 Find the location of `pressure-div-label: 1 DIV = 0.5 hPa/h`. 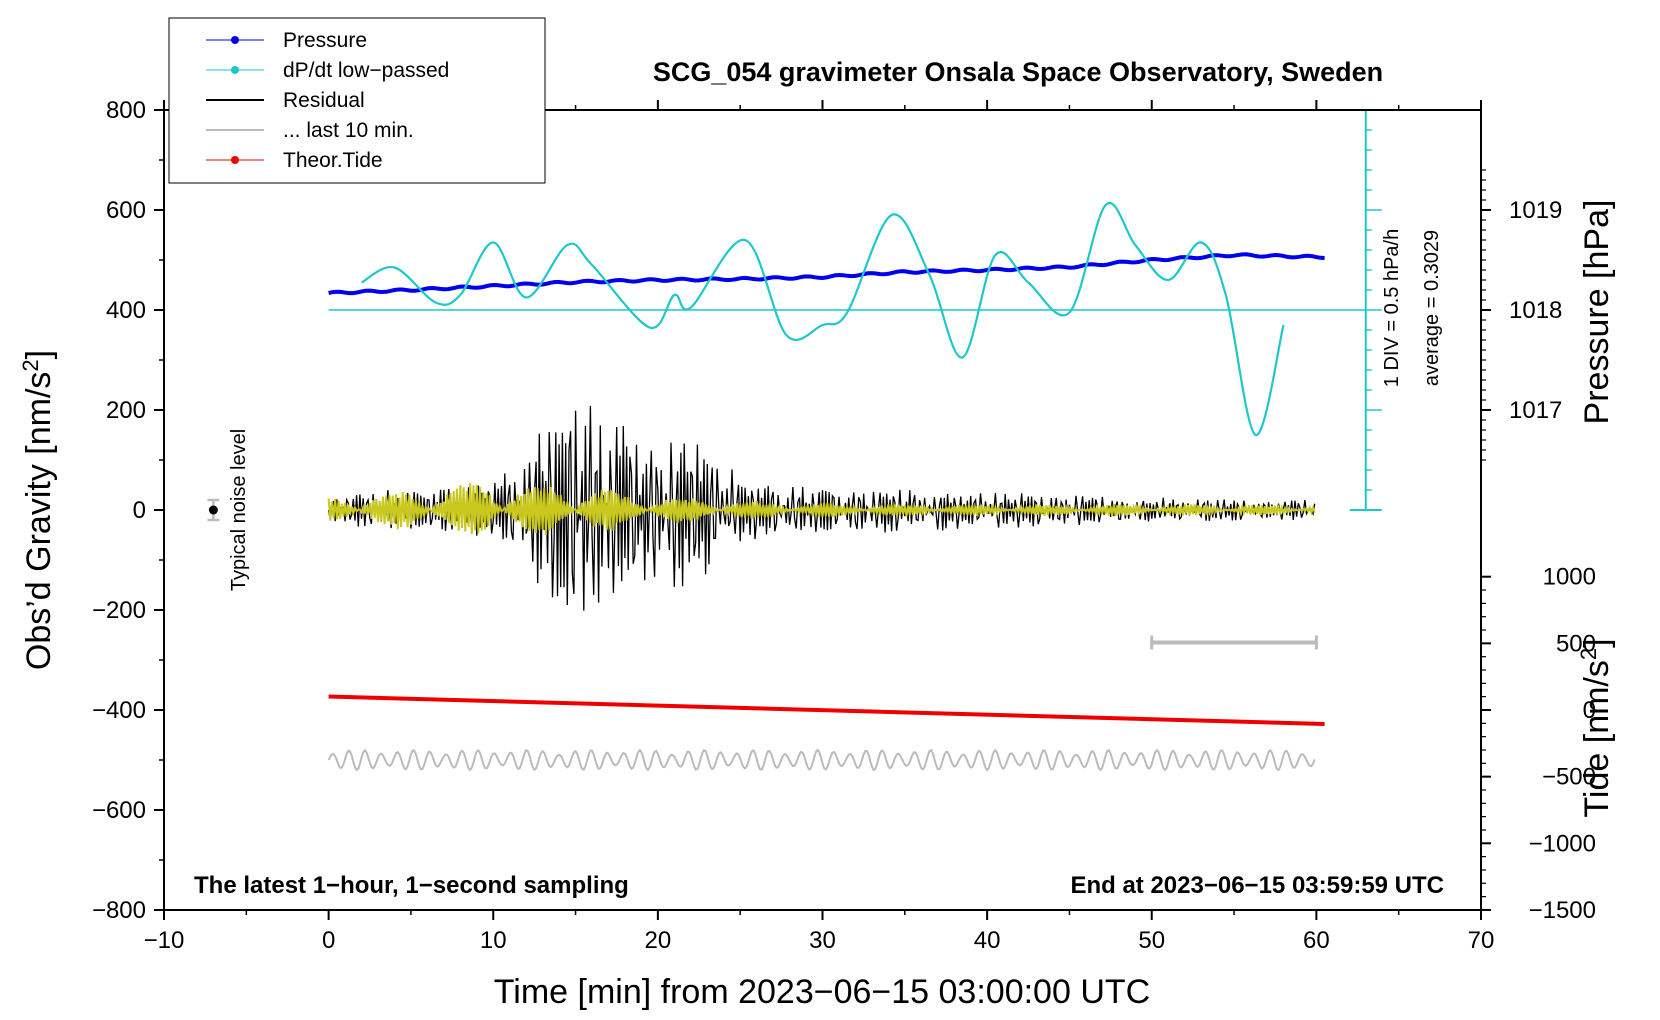

pressure-div-label: 1 DIV = 0.5 hPa/h is located at coordinates (1392, 308).